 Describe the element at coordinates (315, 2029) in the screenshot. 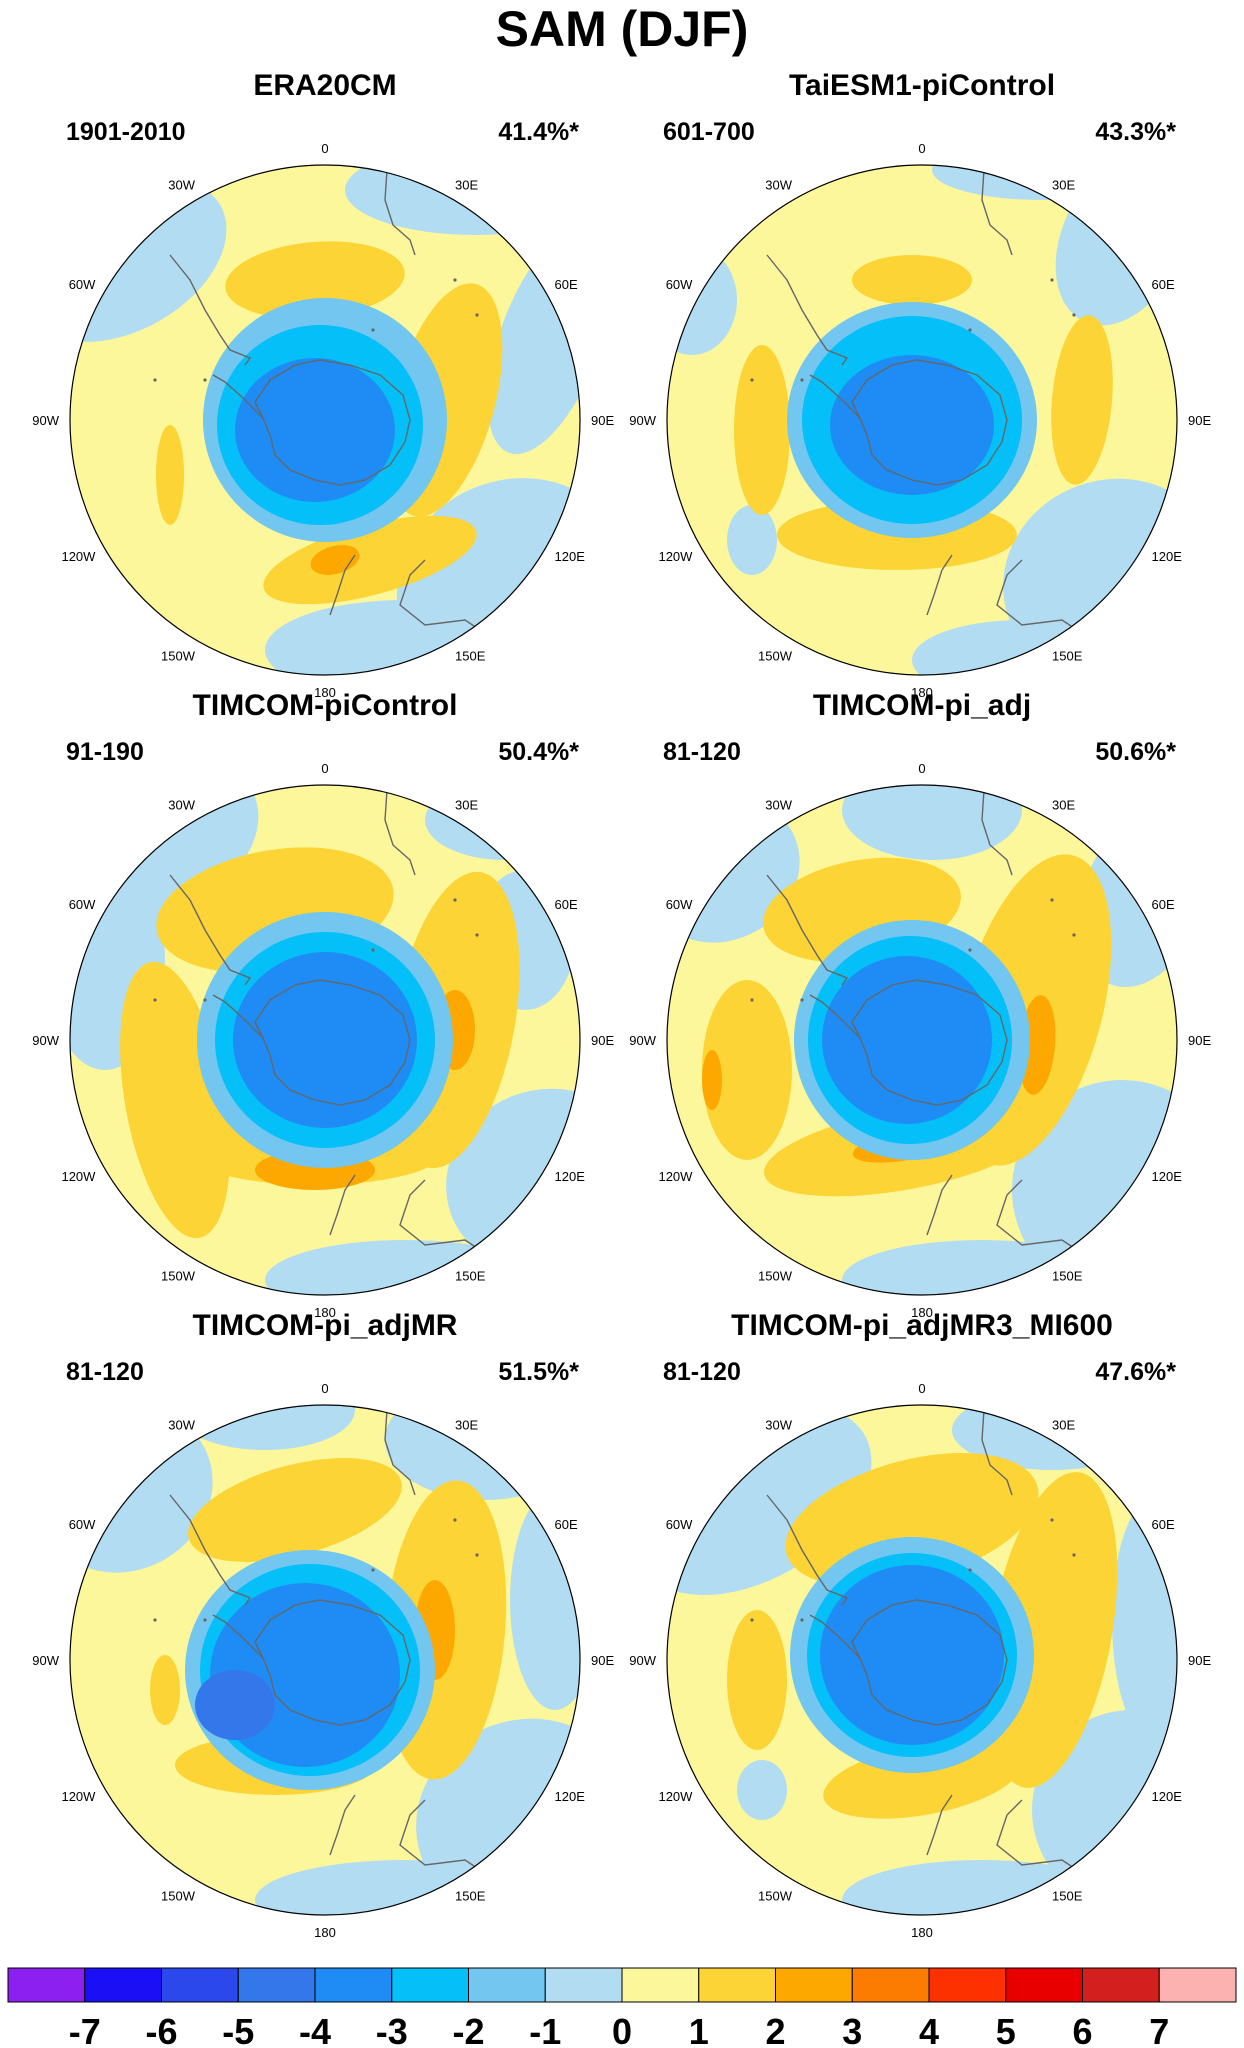

I see `colorbar-label: -4` at that location.